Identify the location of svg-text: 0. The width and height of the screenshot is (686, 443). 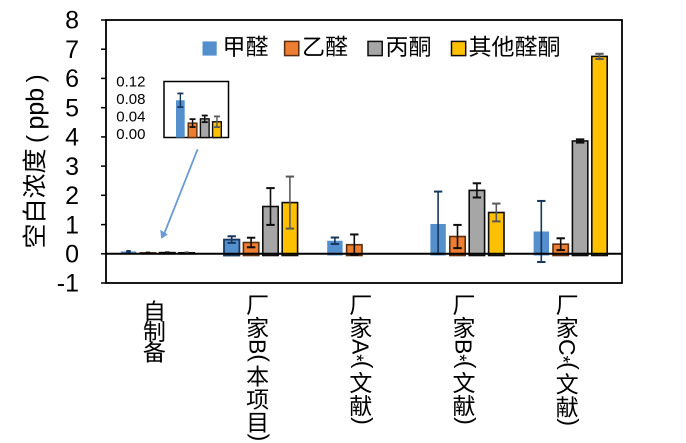
(72, 255).